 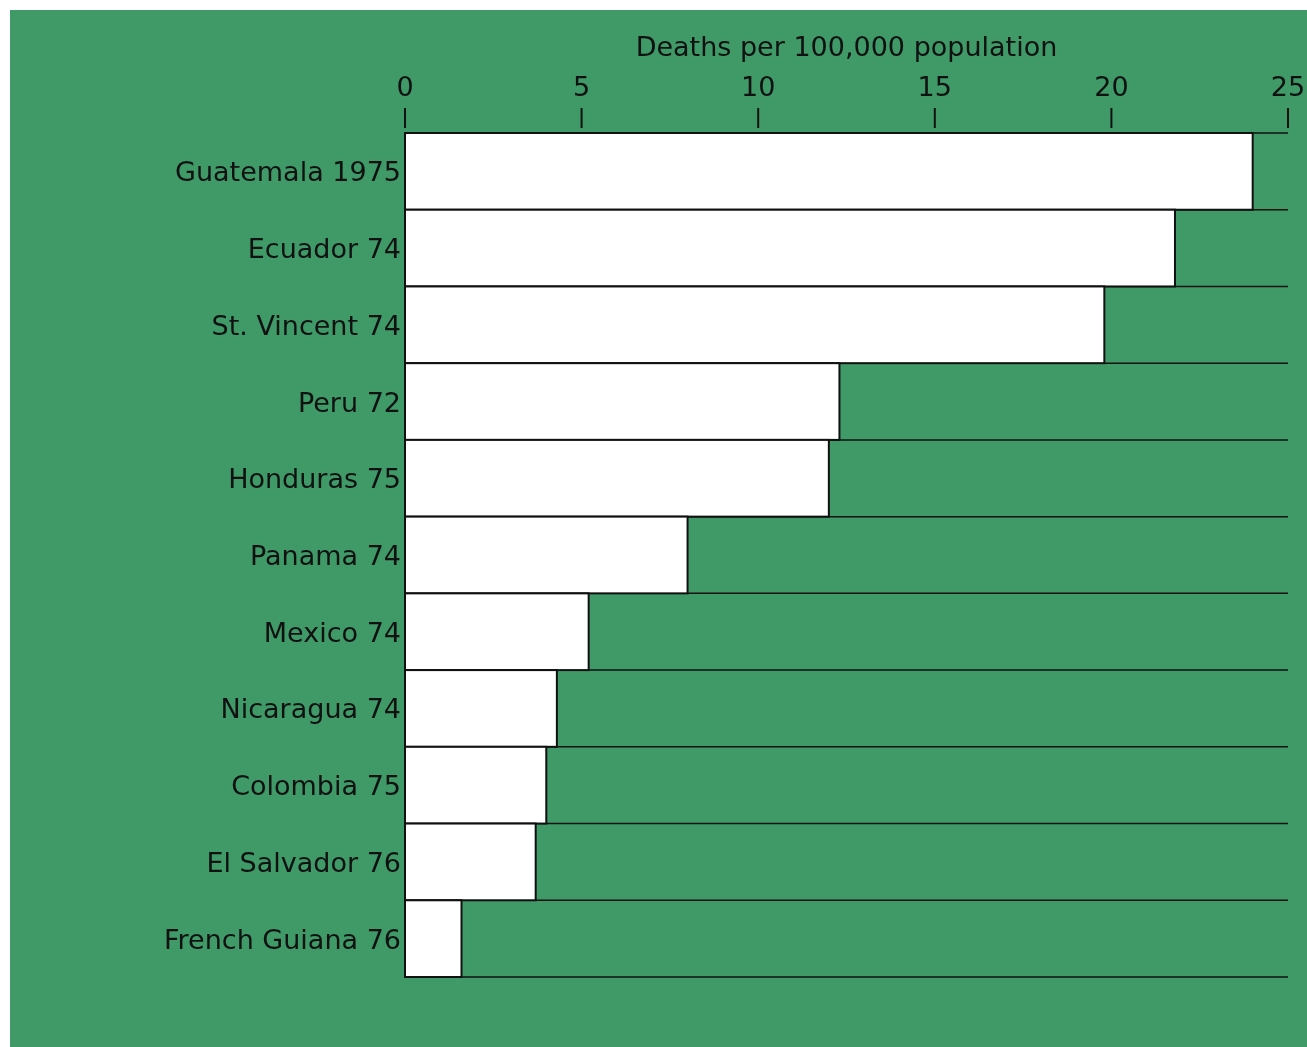 What do you see at coordinates (934, 86) in the screenshot?
I see `x-tick-label: 15` at bounding box center [934, 86].